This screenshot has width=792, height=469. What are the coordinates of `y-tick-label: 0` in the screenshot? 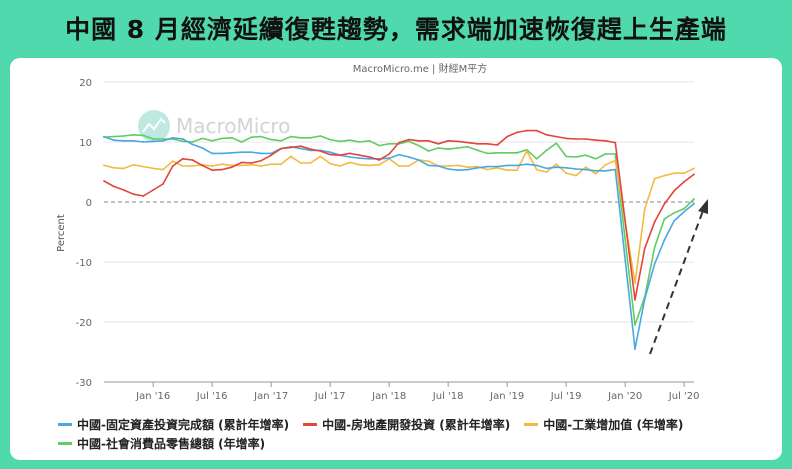 It's located at (89, 203).